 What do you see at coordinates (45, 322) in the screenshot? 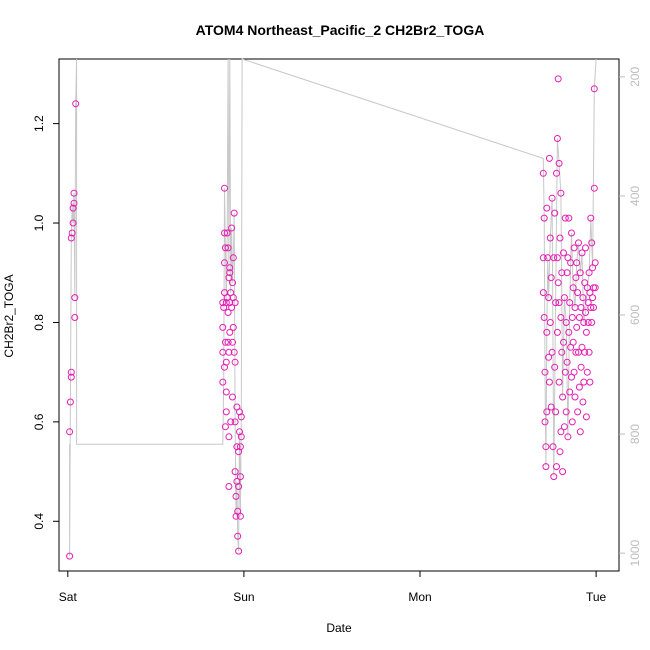
I see `y-axis: 0.4 0.6 0.8 1.0 1.2` at bounding box center [45, 322].